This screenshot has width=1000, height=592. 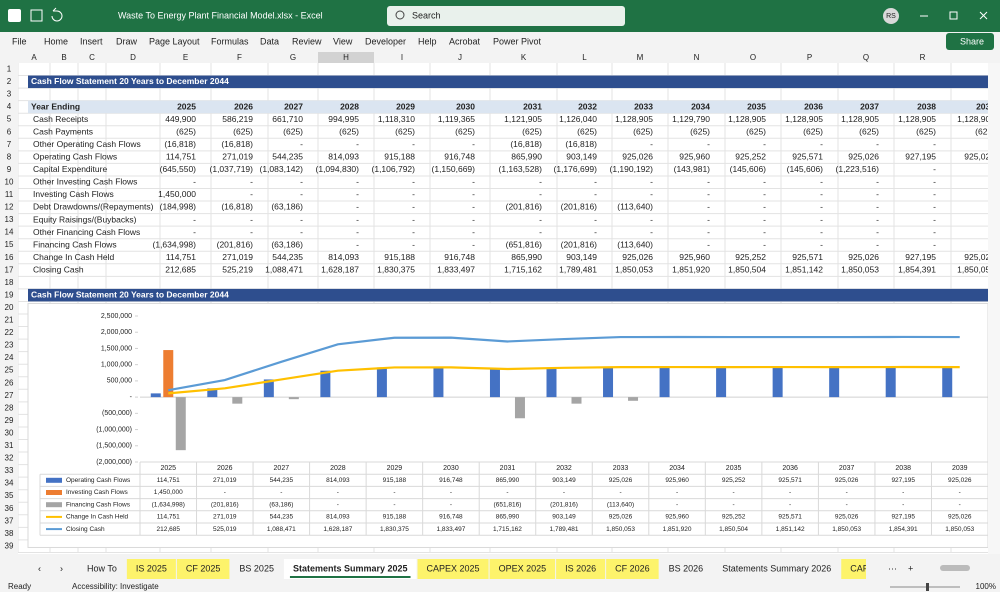 I want to click on row-header: 23, so click(x=9, y=345).